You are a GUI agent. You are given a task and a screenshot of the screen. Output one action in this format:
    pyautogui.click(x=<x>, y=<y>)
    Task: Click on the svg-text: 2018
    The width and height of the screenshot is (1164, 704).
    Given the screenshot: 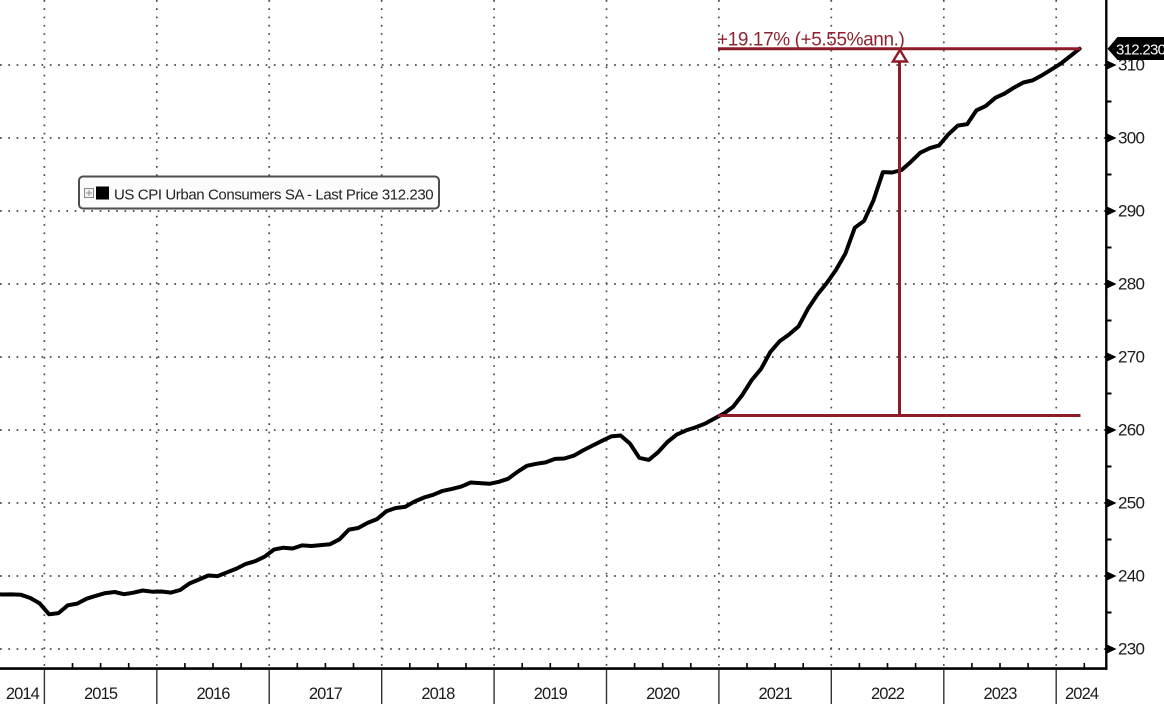 What is the action you would take?
    pyautogui.click(x=438, y=694)
    